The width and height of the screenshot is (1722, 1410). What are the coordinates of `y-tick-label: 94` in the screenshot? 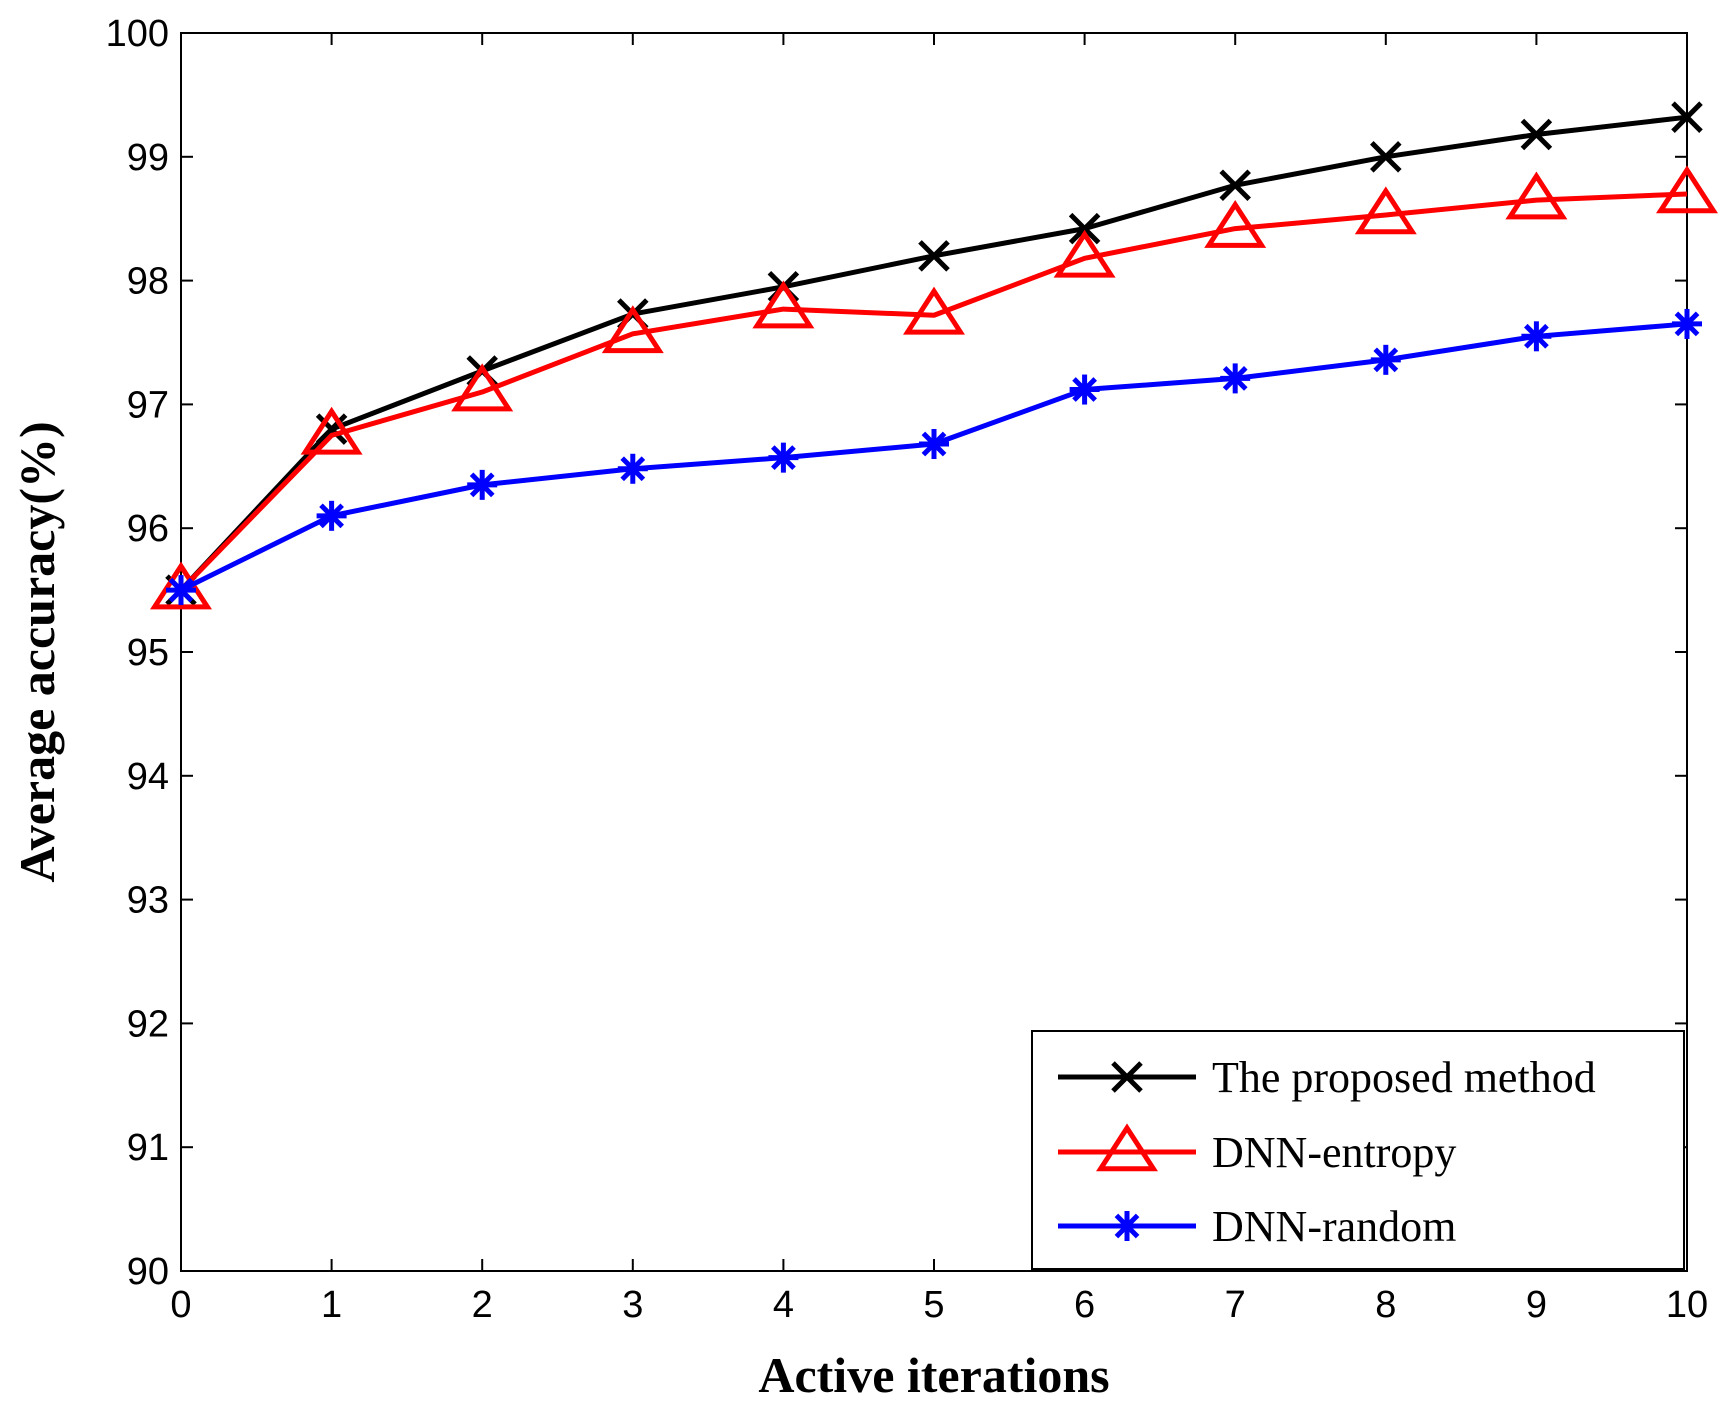 It's located at (148, 777).